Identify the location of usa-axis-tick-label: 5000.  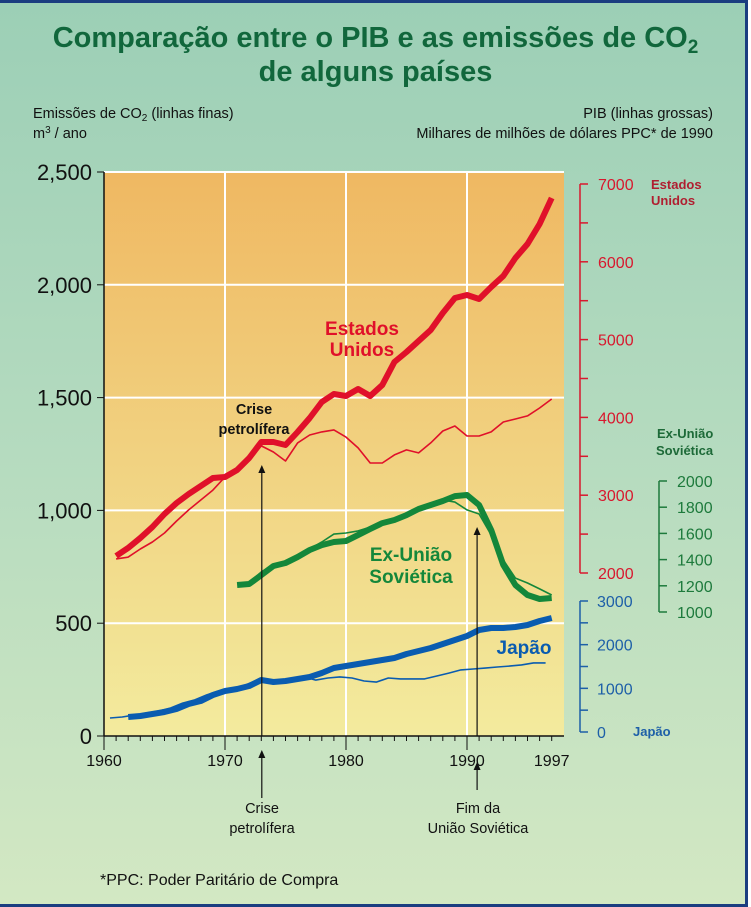
(616, 341).